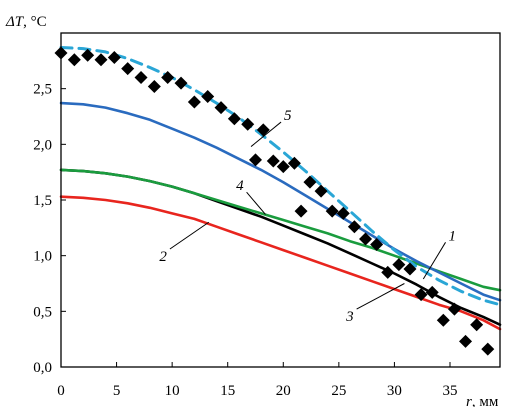 The width and height of the screenshot is (514, 407). I want to click on y-axis-title: ΔT, °C, so click(26, 22).